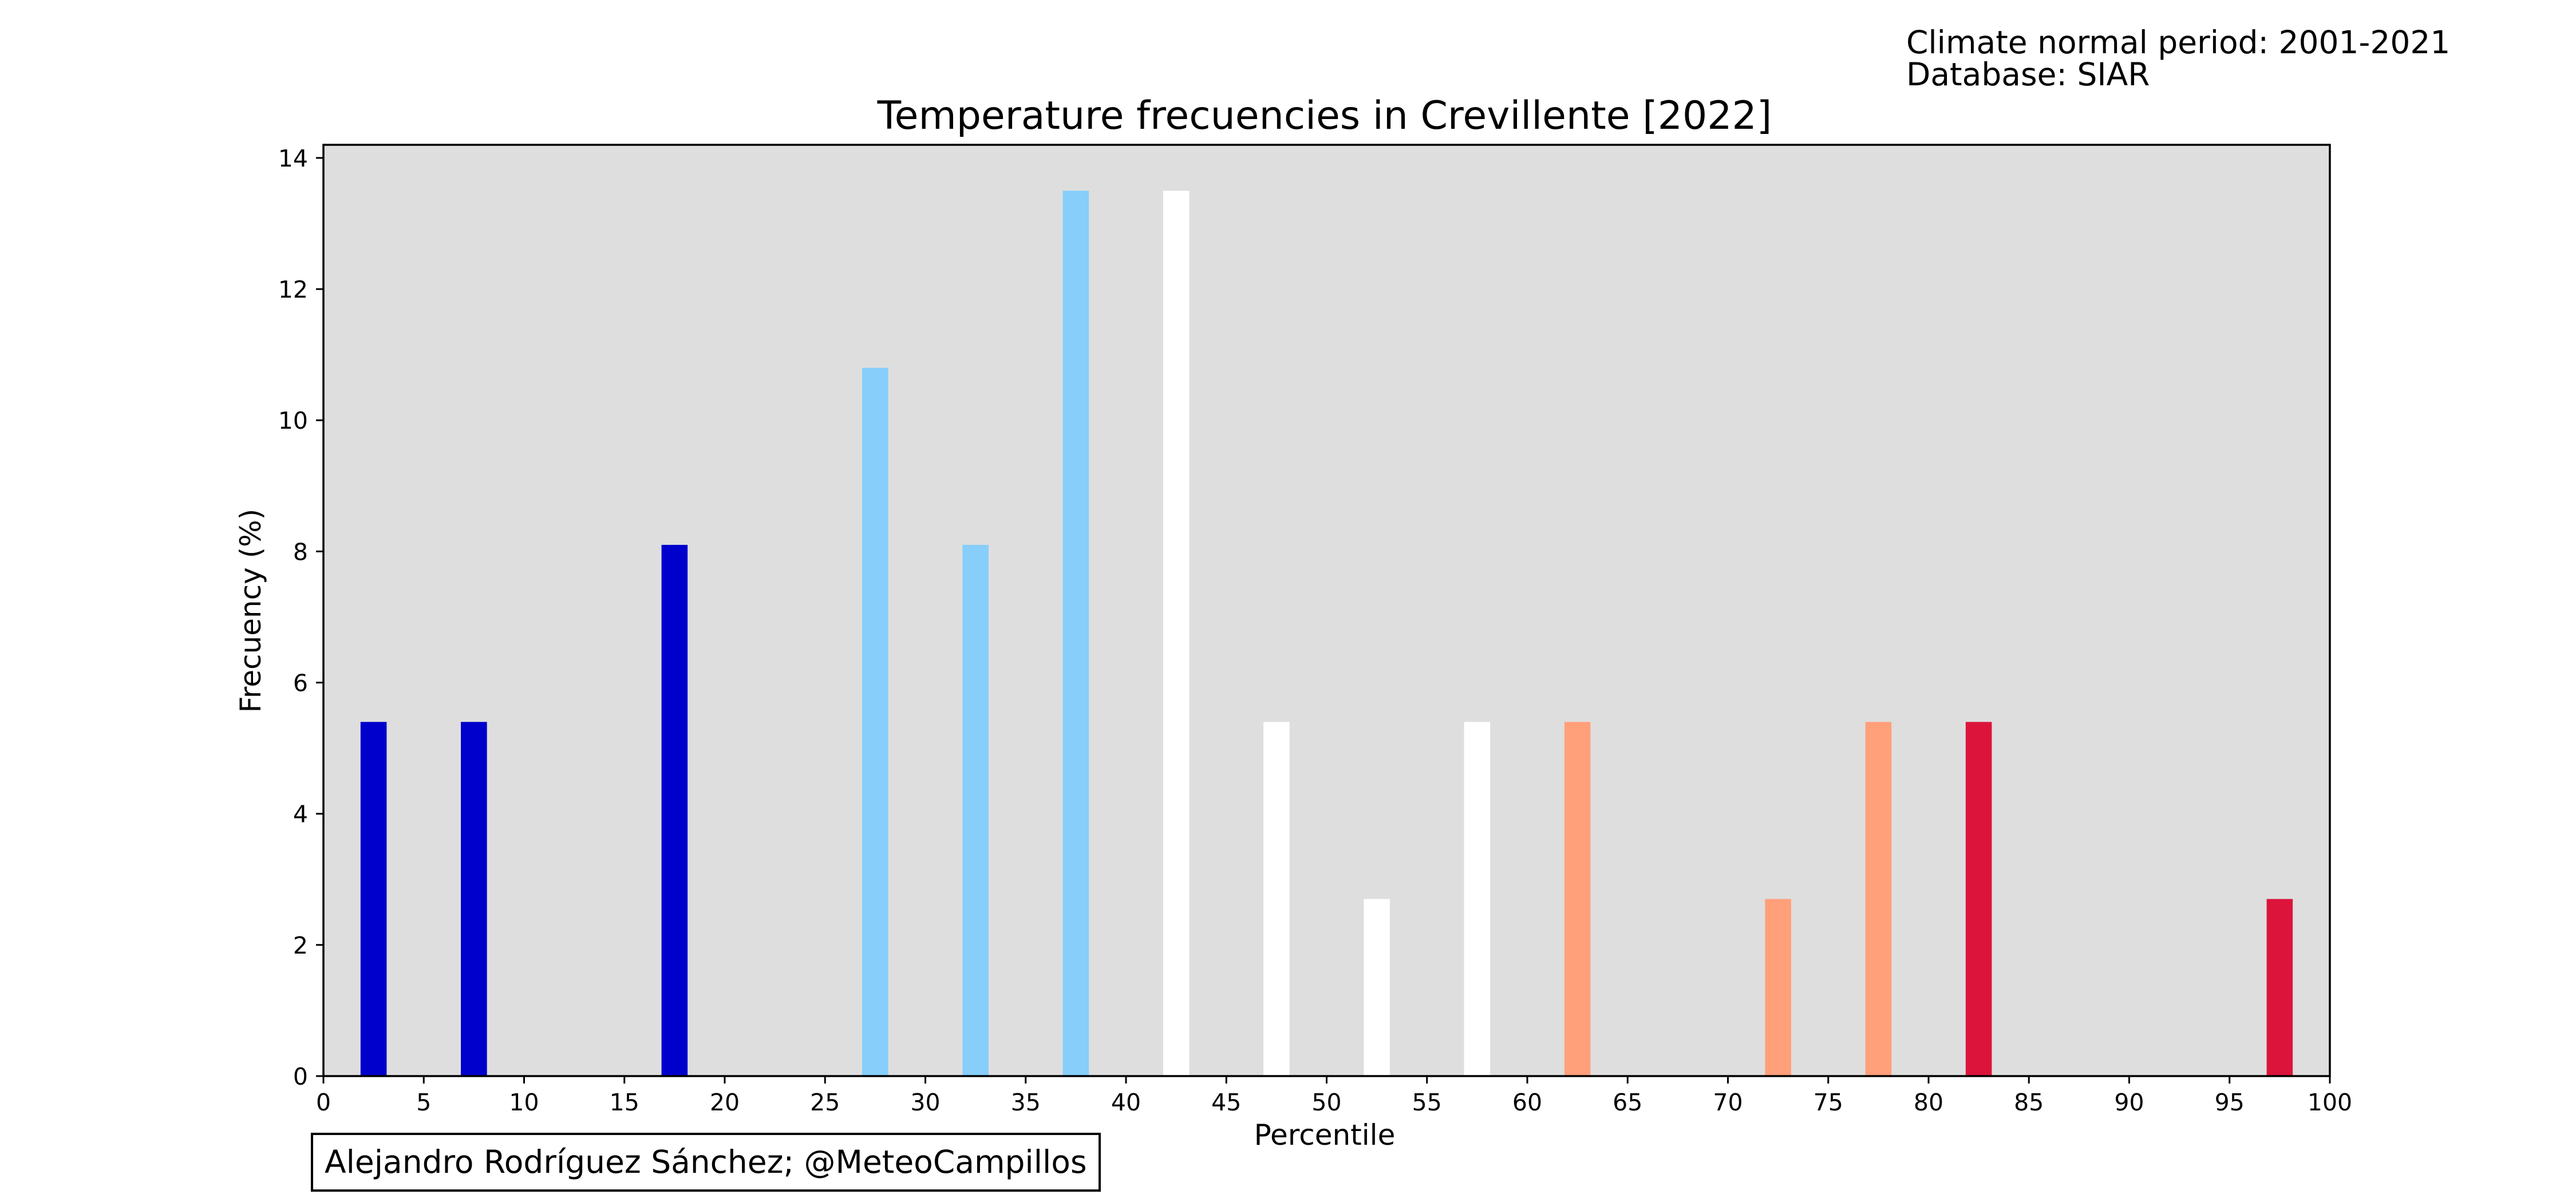  Describe the element at coordinates (1928, 1103) in the screenshot. I see `x-tick-label: 80` at that location.